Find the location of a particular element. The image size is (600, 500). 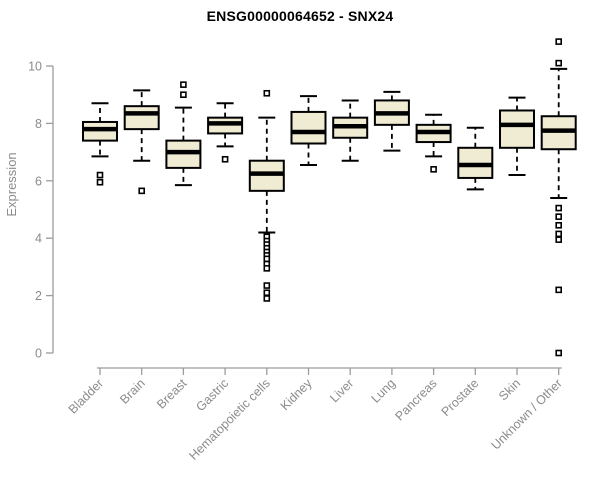

box-skin is located at coordinates (517, 136).